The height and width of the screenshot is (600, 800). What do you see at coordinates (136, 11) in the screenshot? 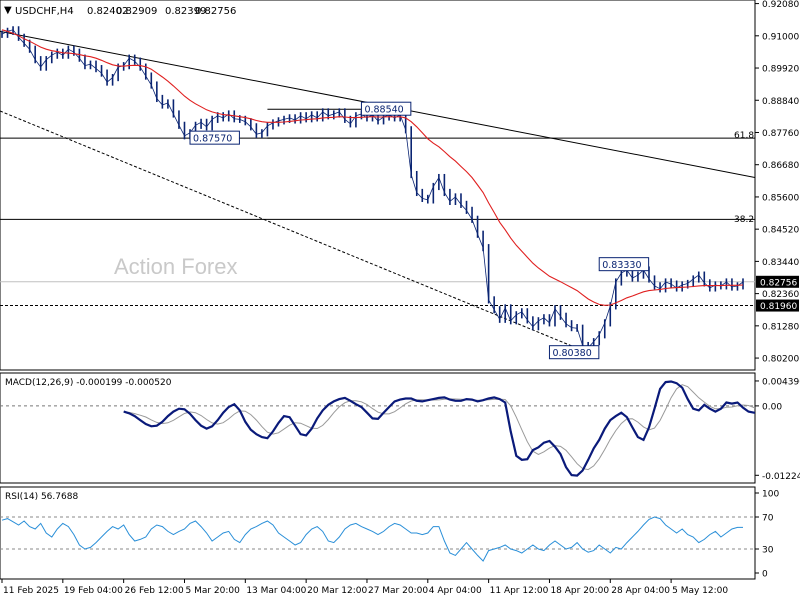
I see `ohlc-high: 0.82909` at bounding box center [136, 11].